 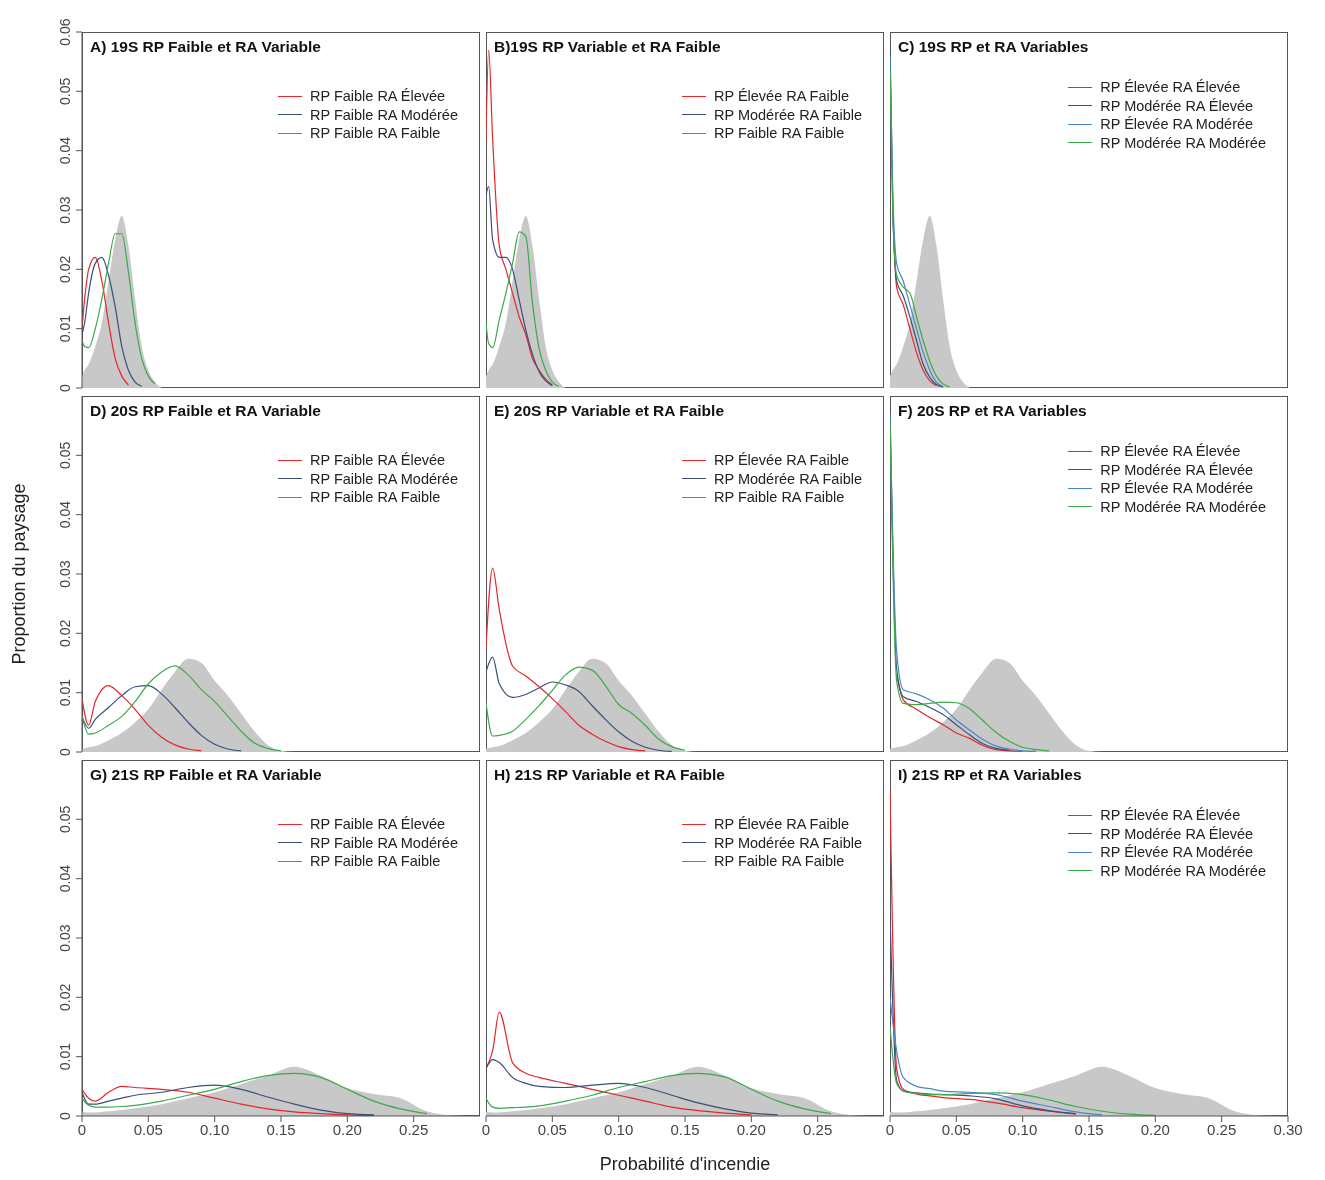 What do you see at coordinates (1288, 1129) in the screenshot?
I see `x-tick-label: 0.30` at bounding box center [1288, 1129].